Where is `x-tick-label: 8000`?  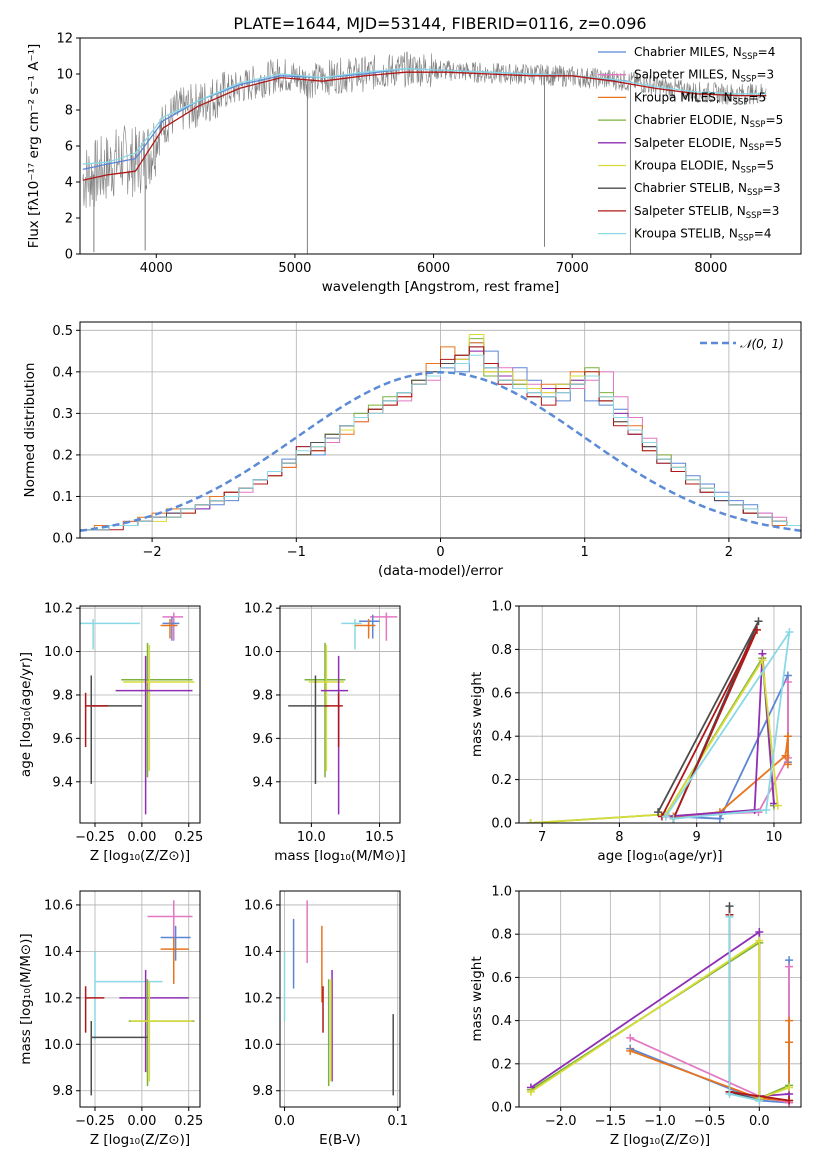
x-tick-label: 8000 is located at coordinates (710, 268).